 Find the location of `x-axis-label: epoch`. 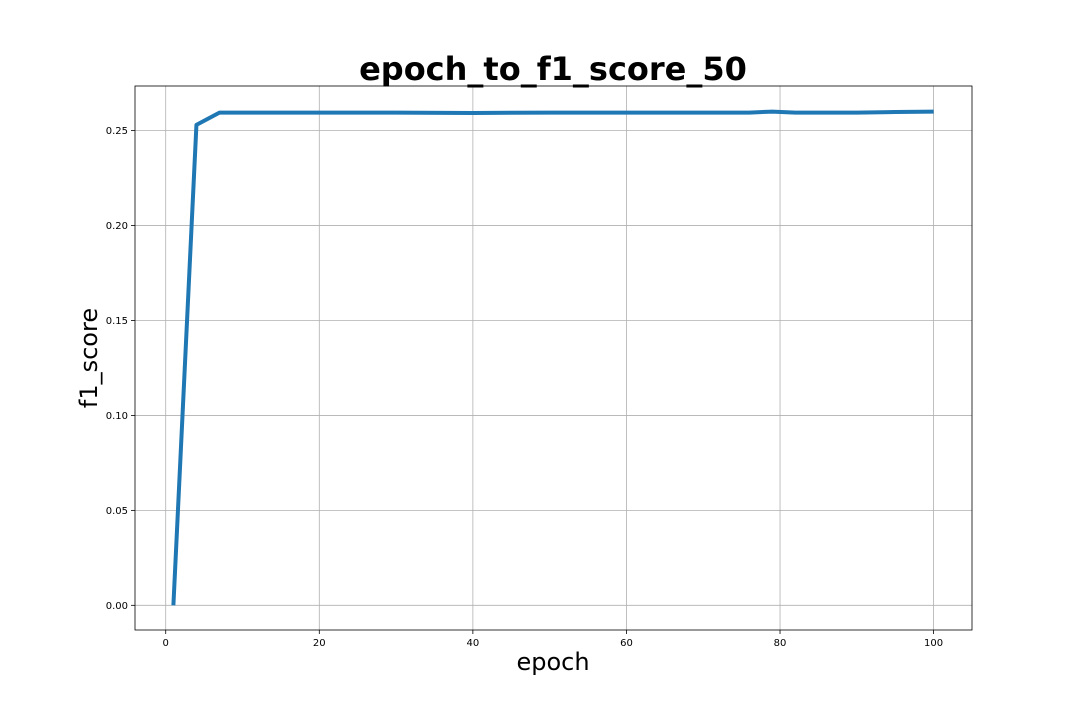

x-axis-label: epoch is located at coordinates (552, 662).